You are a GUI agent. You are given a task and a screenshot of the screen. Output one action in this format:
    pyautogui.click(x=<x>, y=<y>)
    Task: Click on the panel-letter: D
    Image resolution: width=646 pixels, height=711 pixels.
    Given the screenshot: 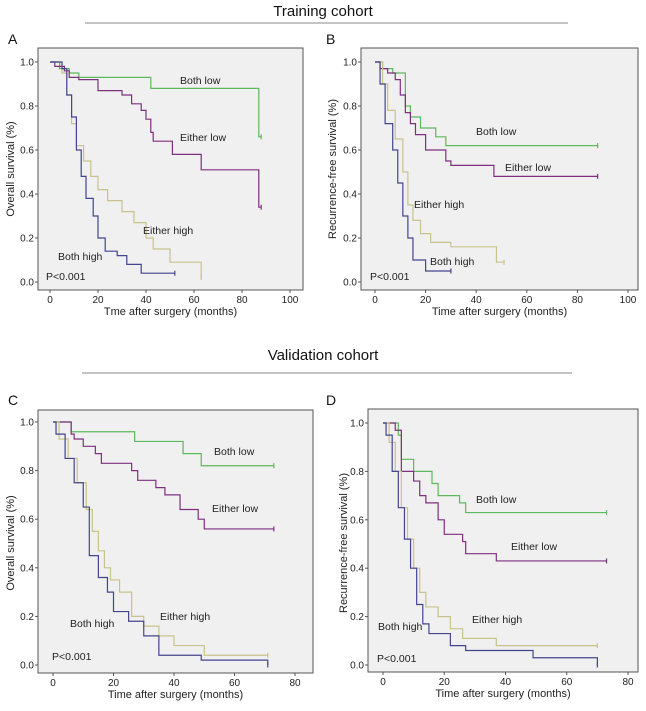 What is the action you would take?
    pyautogui.click(x=331, y=400)
    